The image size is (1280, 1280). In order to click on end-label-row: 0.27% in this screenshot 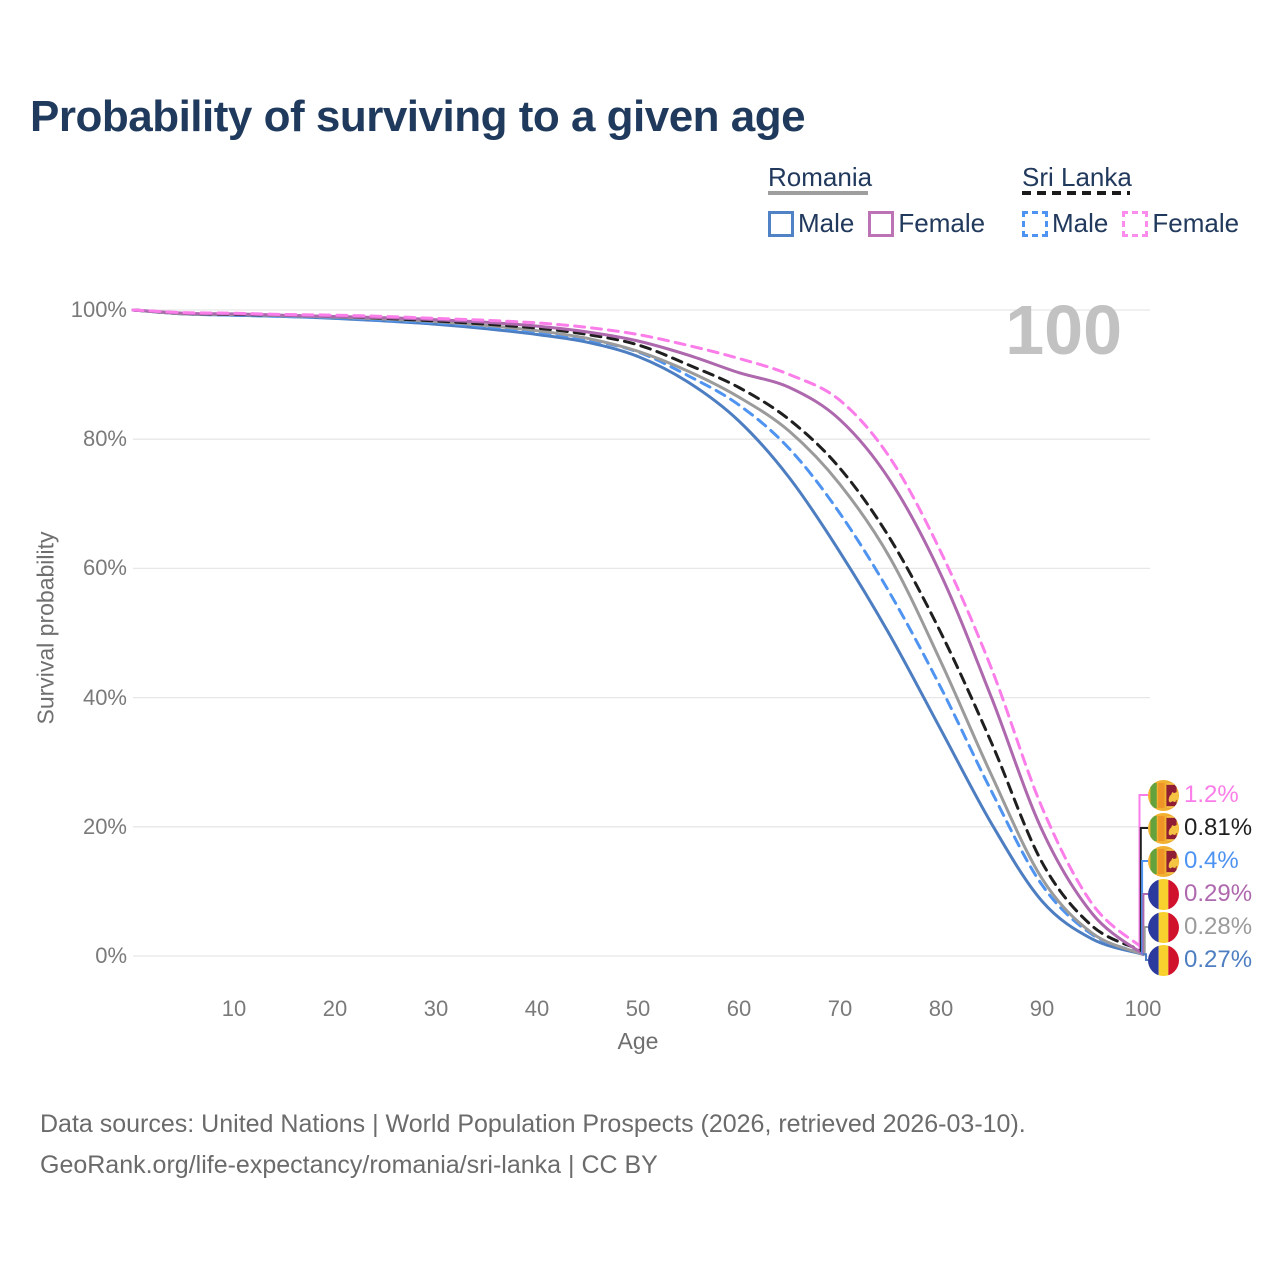, I will do `click(1200, 960)`.